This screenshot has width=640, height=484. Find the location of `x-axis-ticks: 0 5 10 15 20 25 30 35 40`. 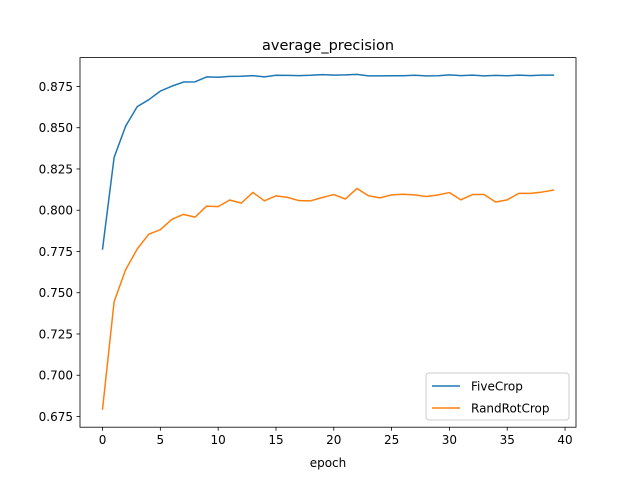

x-axis-ticks: 0 5 10 15 20 25 30 35 40 is located at coordinates (336, 437).